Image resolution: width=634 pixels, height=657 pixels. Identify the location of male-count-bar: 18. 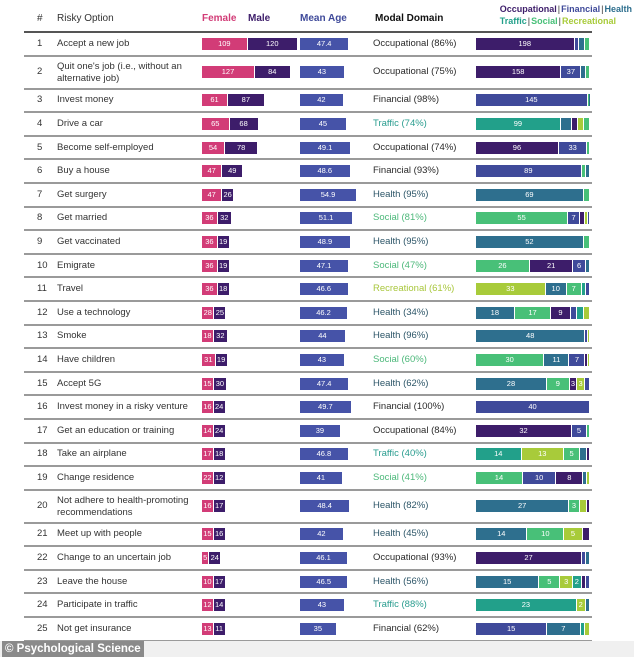
(219, 454).